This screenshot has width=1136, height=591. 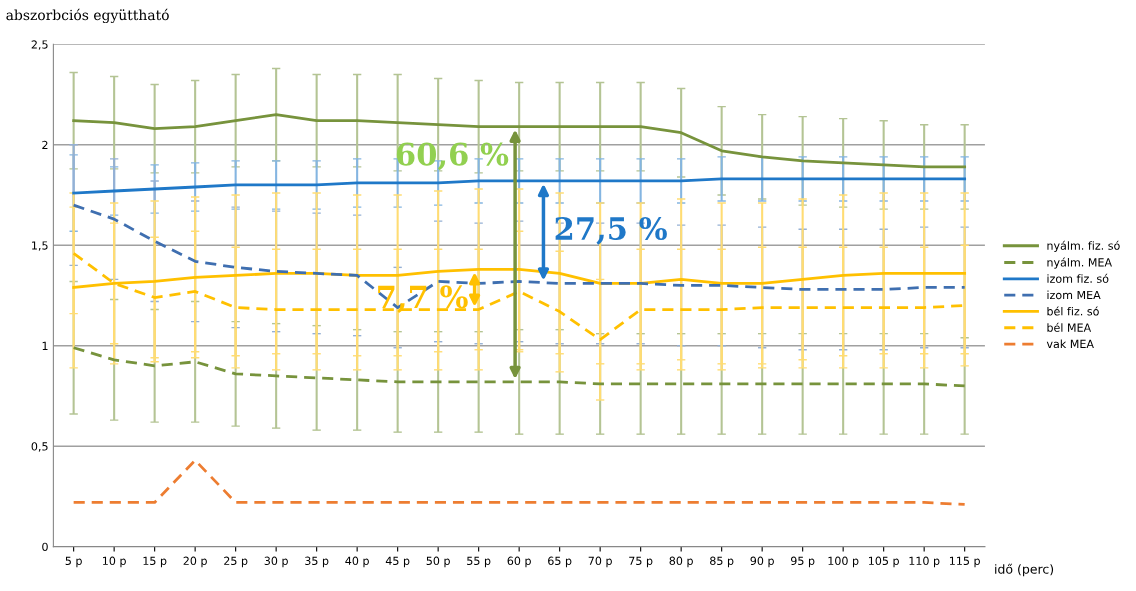 I want to click on x-tick-label: 50 p, so click(x=438, y=562).